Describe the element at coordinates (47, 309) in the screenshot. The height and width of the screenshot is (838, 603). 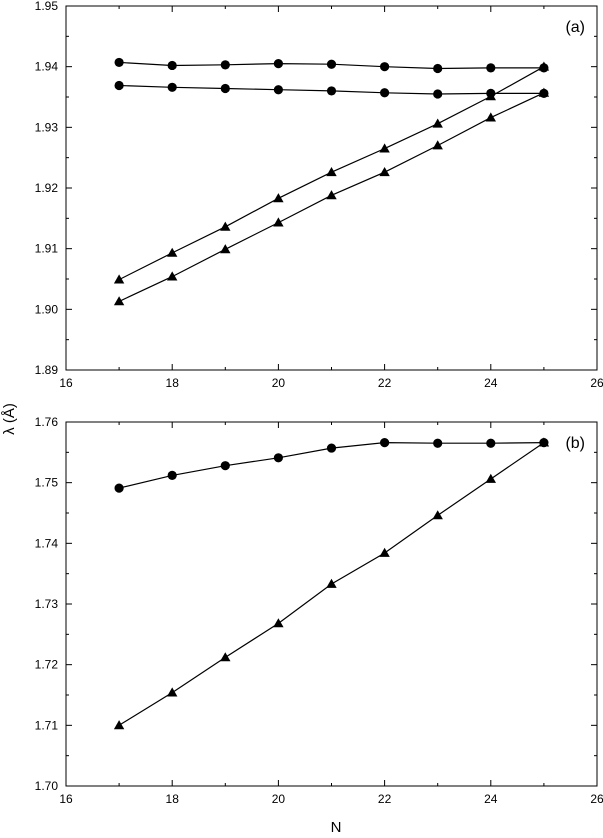
I see `y-tick-label: 1.90` at that location.